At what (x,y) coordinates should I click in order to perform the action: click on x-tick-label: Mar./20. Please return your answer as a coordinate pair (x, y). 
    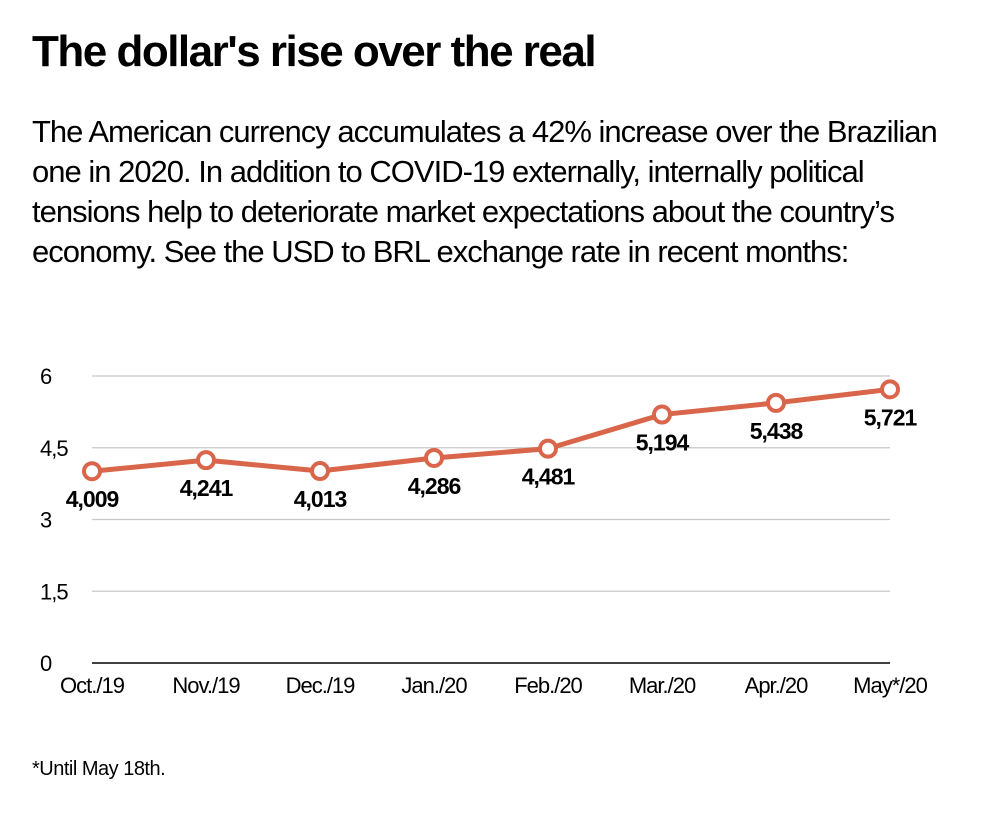
    Looking at the image, I should click on (662, 685).